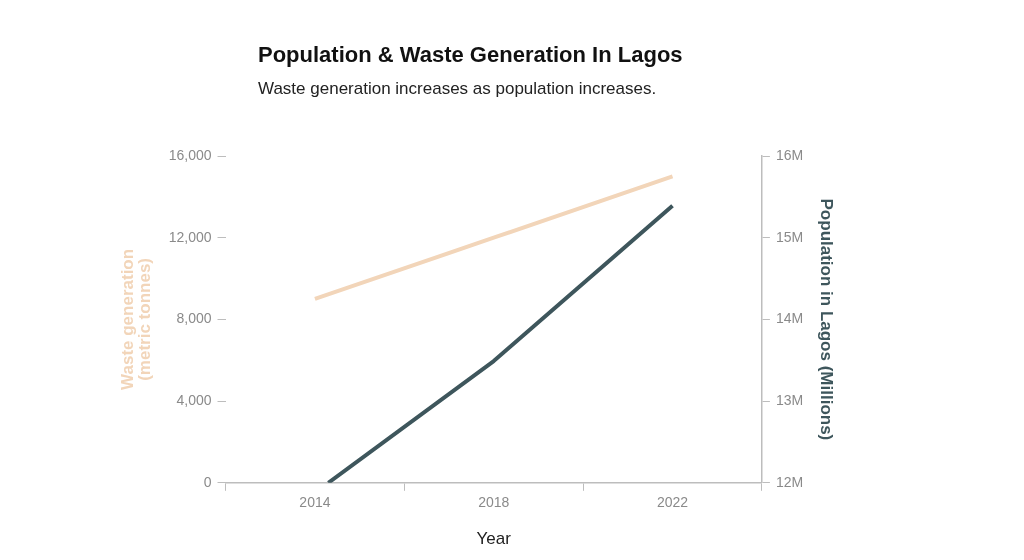 The image size is (1024, 560). Describe the element at coordinates (494, 539) in the screenshot. I see `x-axis-title: Year` at that location.